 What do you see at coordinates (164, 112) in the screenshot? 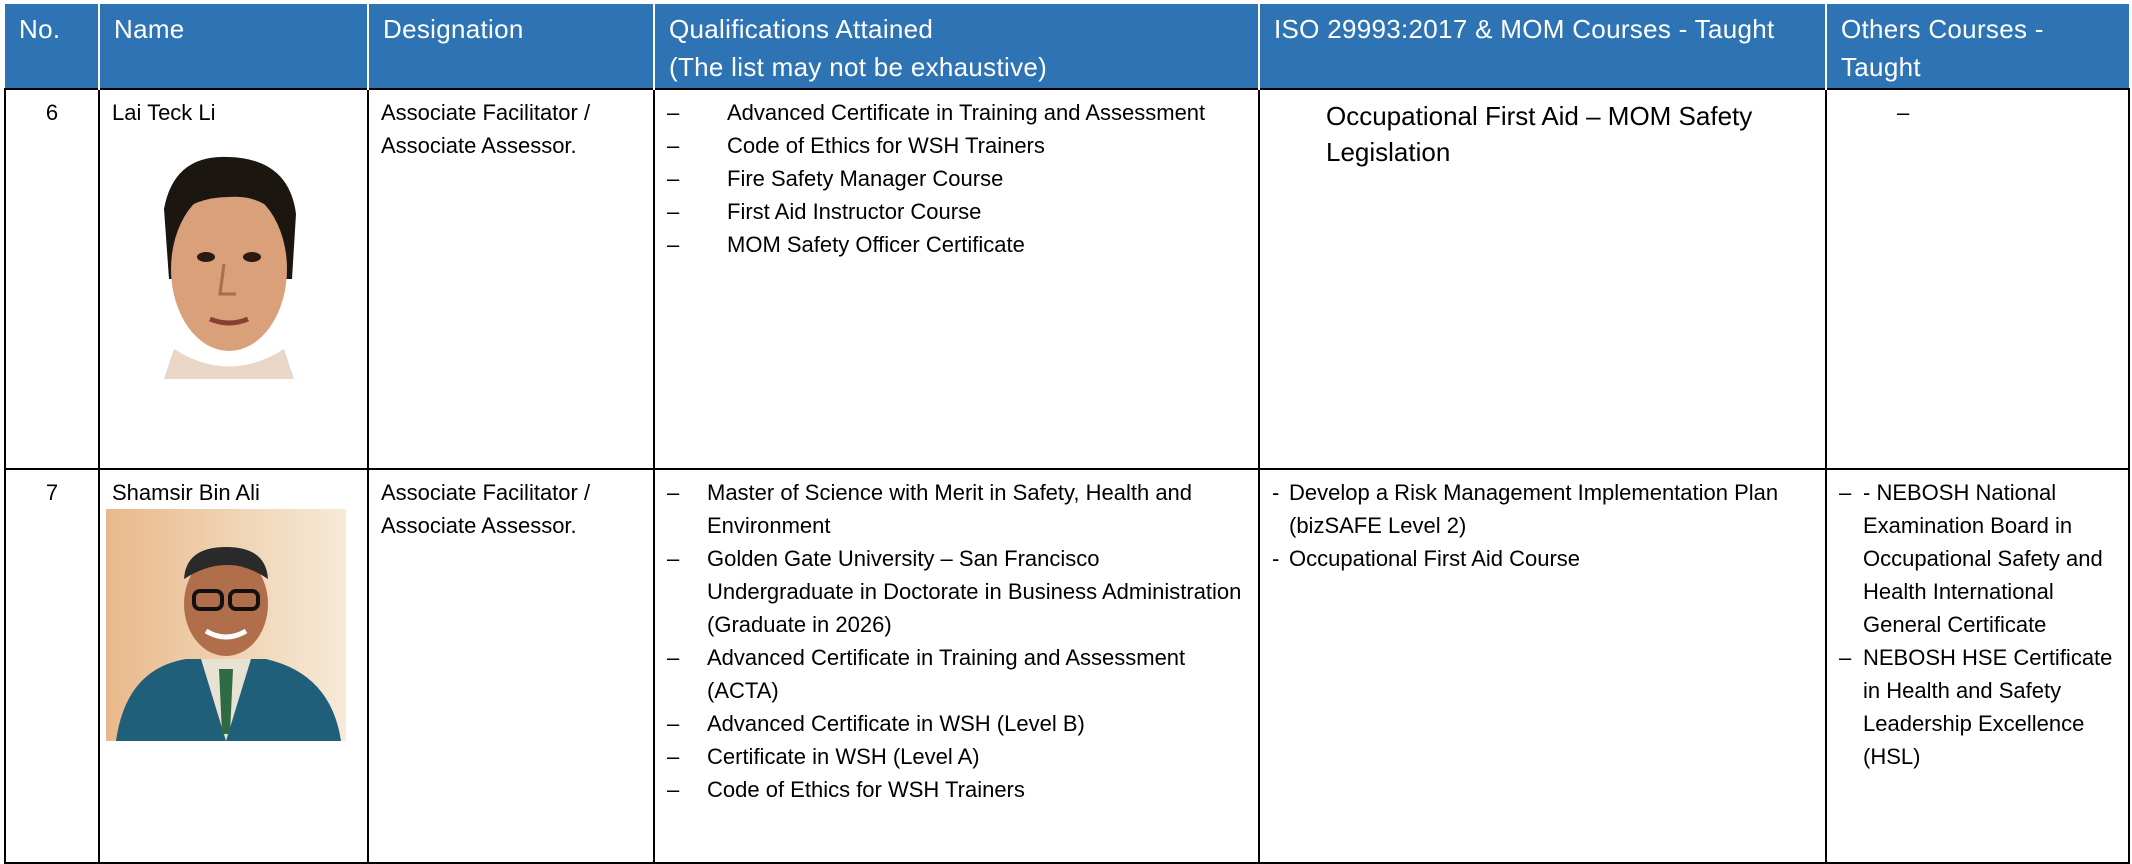
I see `trainer-name: Lai Teck Li` at bounding box center [164, 112].